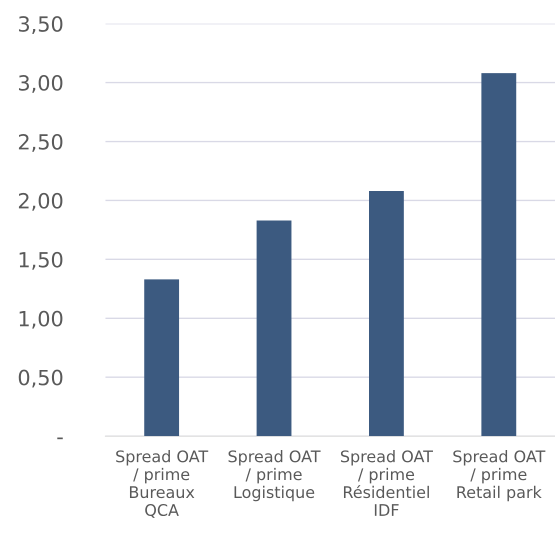 Image resolution: width=555 pixels, height=550 pixels. What do you see at coordinates (40, 143) in the screenshot?
I see `y-tick-label: 2,50` at bounding box center [40, 143].